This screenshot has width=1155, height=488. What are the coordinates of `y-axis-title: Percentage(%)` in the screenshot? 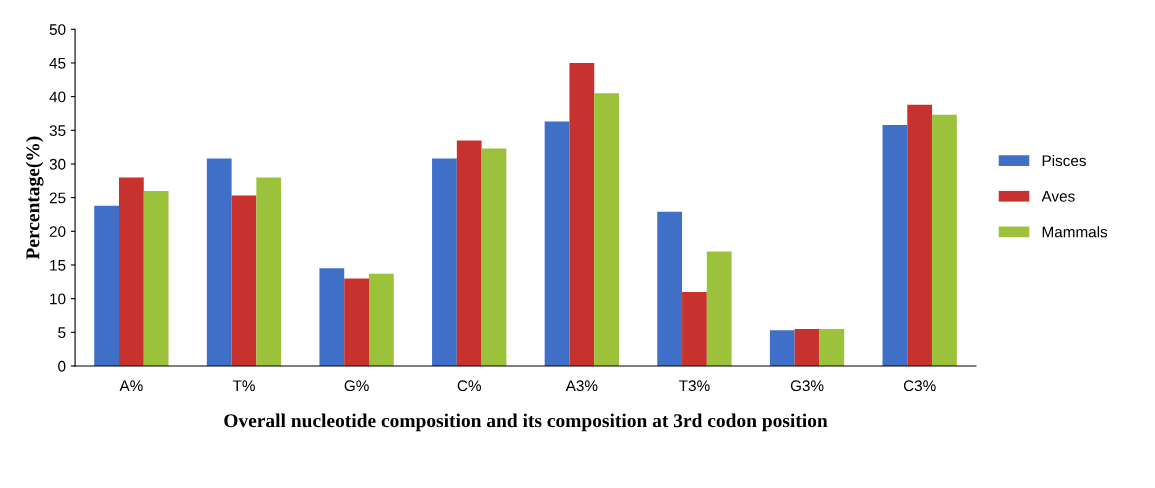 It's located at (34, 198).